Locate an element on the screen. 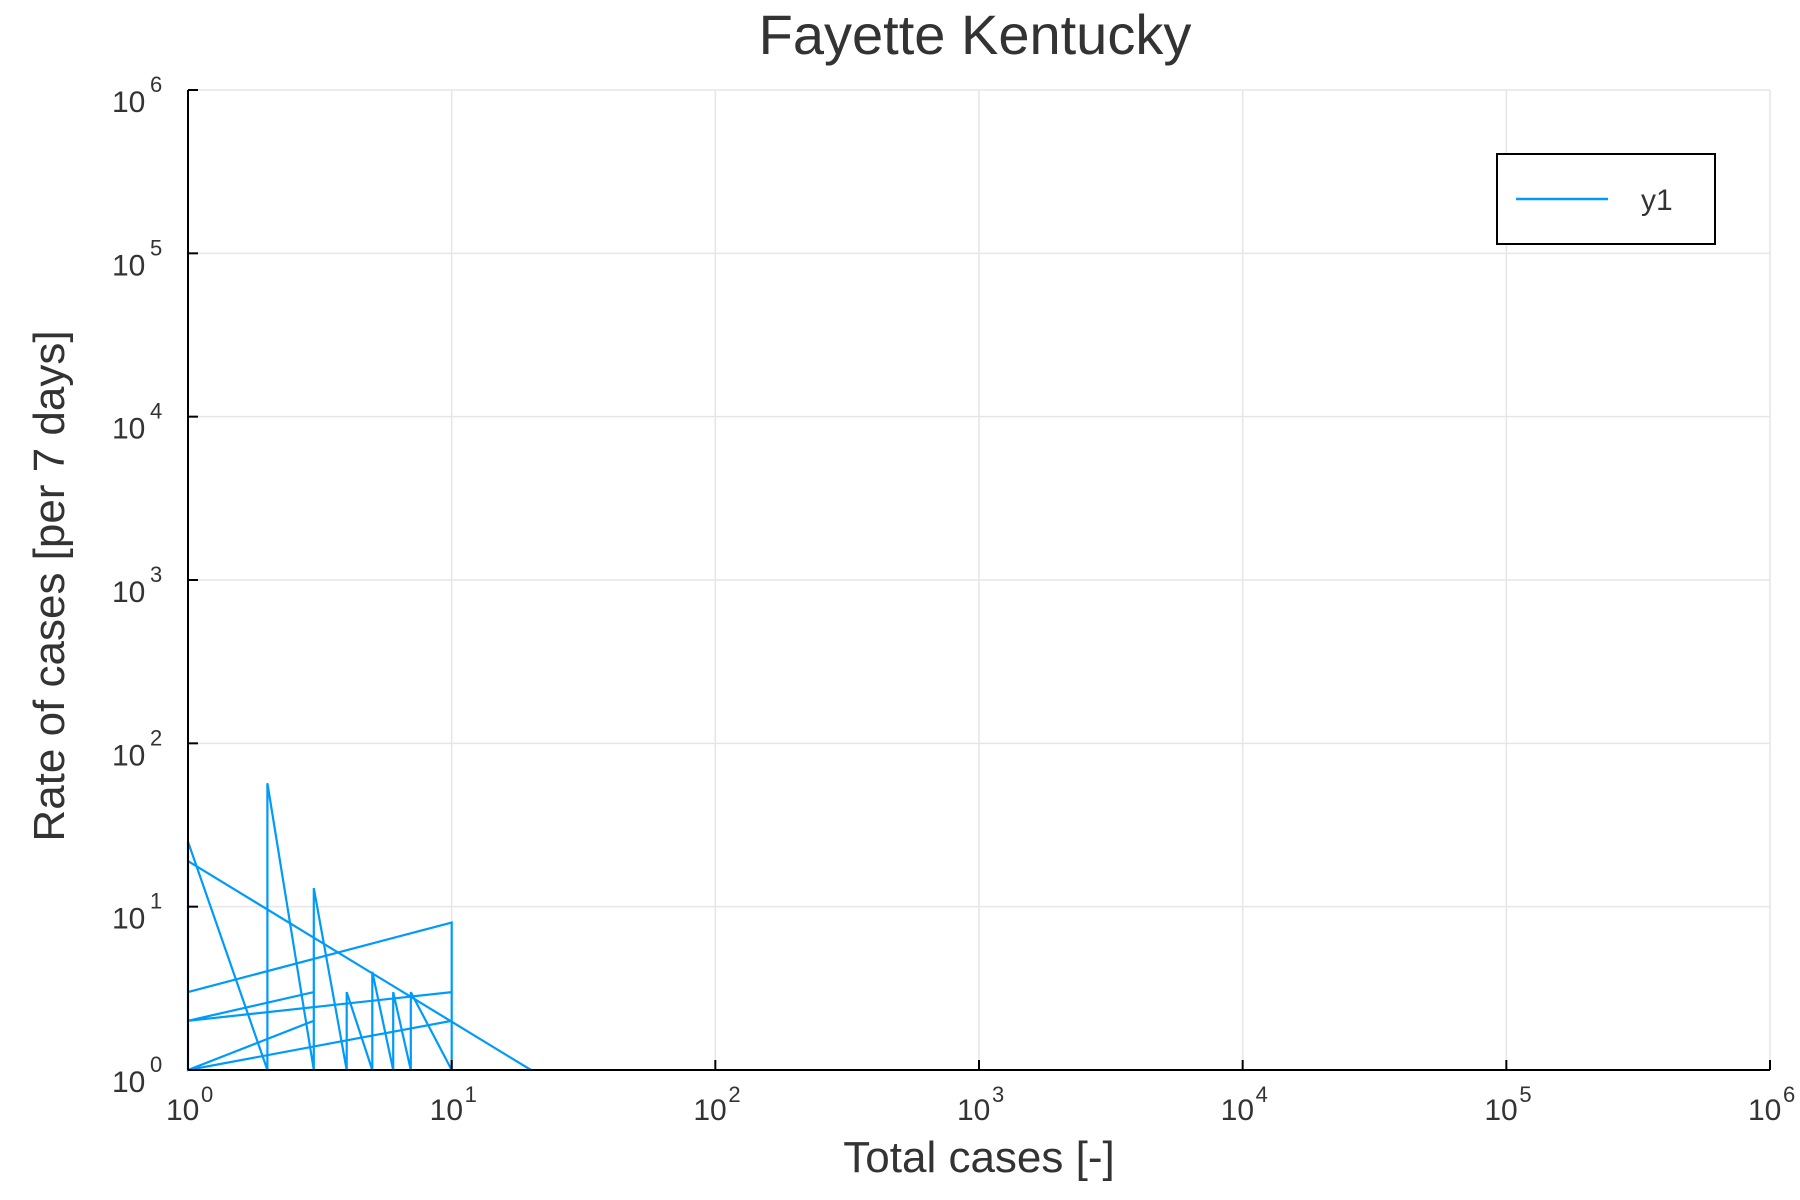 The width and height of the screenshot is (1800, 1200). x-tick-exponent: 1 is located at coordinates (471, 1094).